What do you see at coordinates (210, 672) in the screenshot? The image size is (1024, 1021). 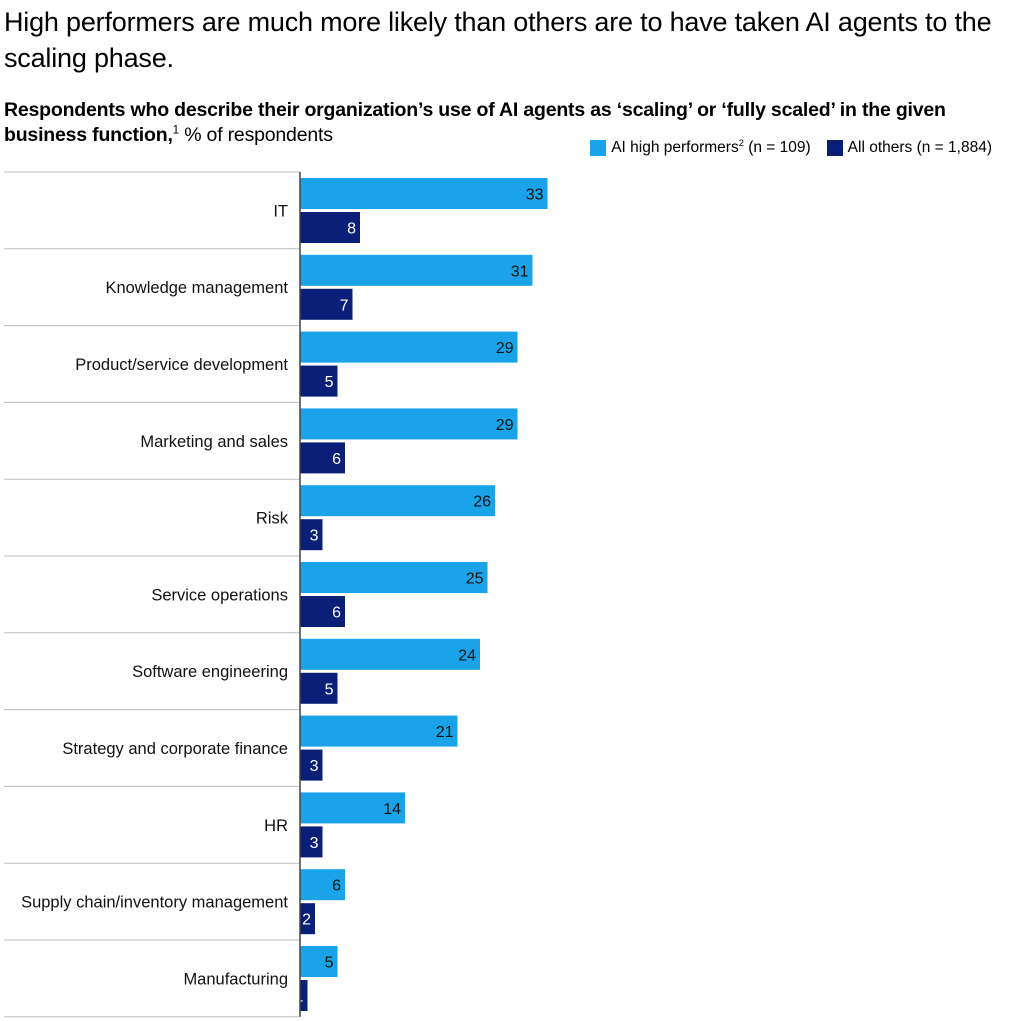 I see `category-label: Software engineering` at bounding box center [210, 672].